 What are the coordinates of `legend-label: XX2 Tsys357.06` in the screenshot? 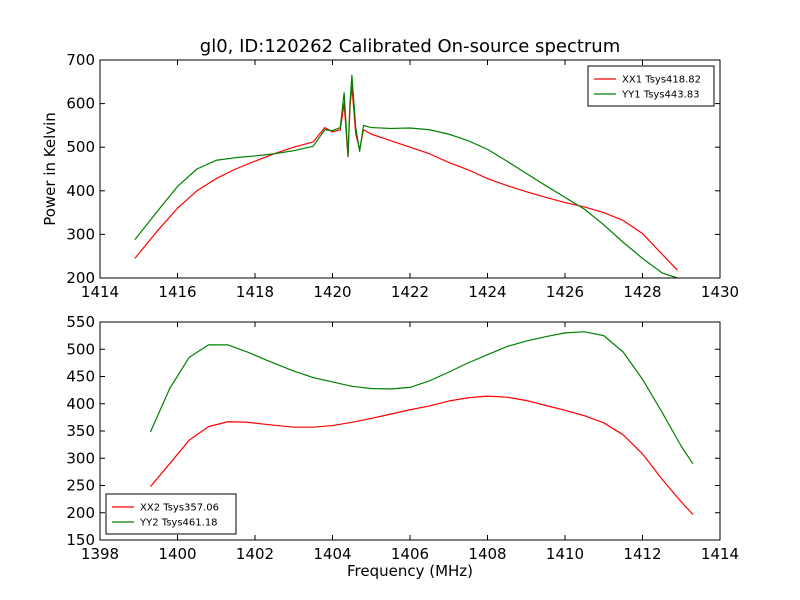 It's located at (179, 508).